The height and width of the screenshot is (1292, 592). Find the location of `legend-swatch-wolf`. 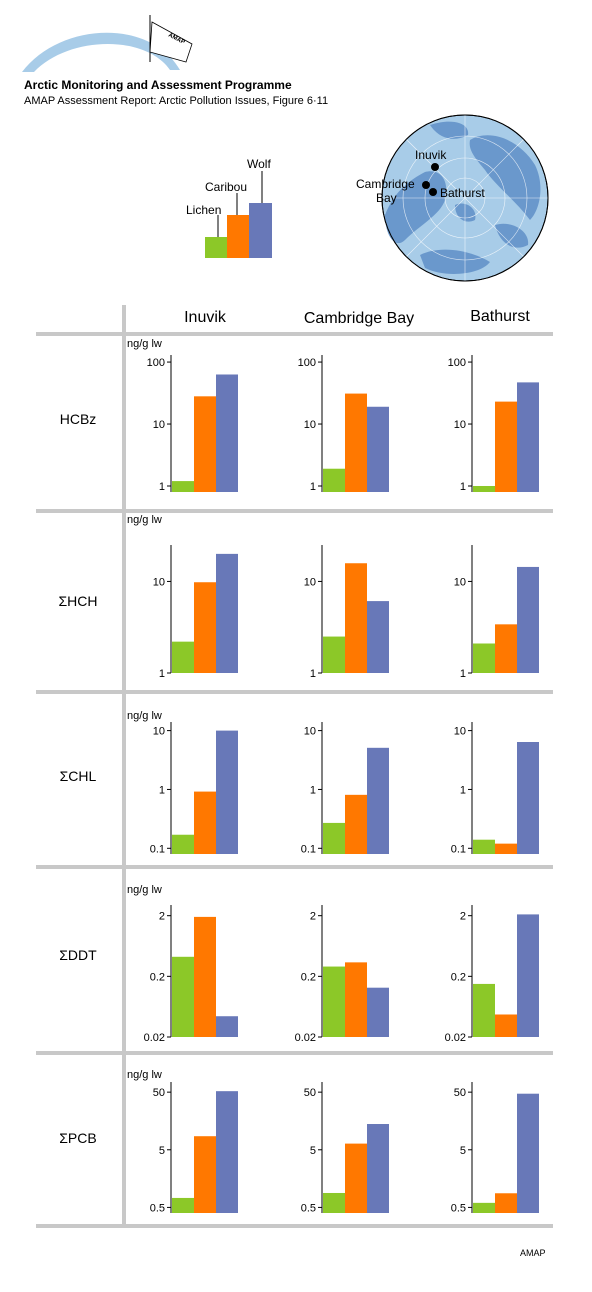

legend-swatch-wolf is located at coordinates (260, 230).